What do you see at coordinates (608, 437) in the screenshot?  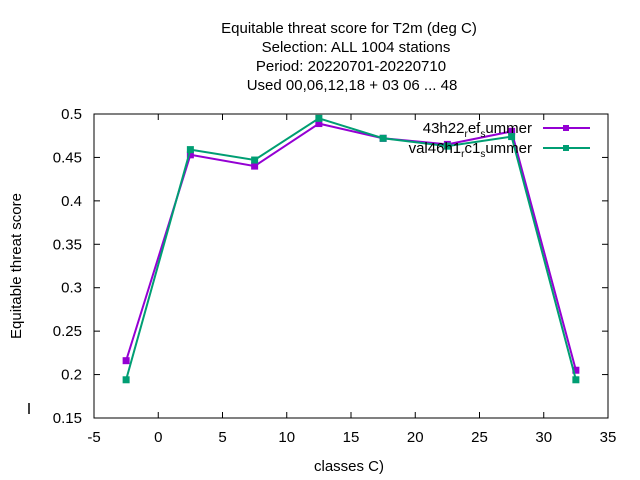 I see `x-tick-label: 35` at bounding box center [608, 437].